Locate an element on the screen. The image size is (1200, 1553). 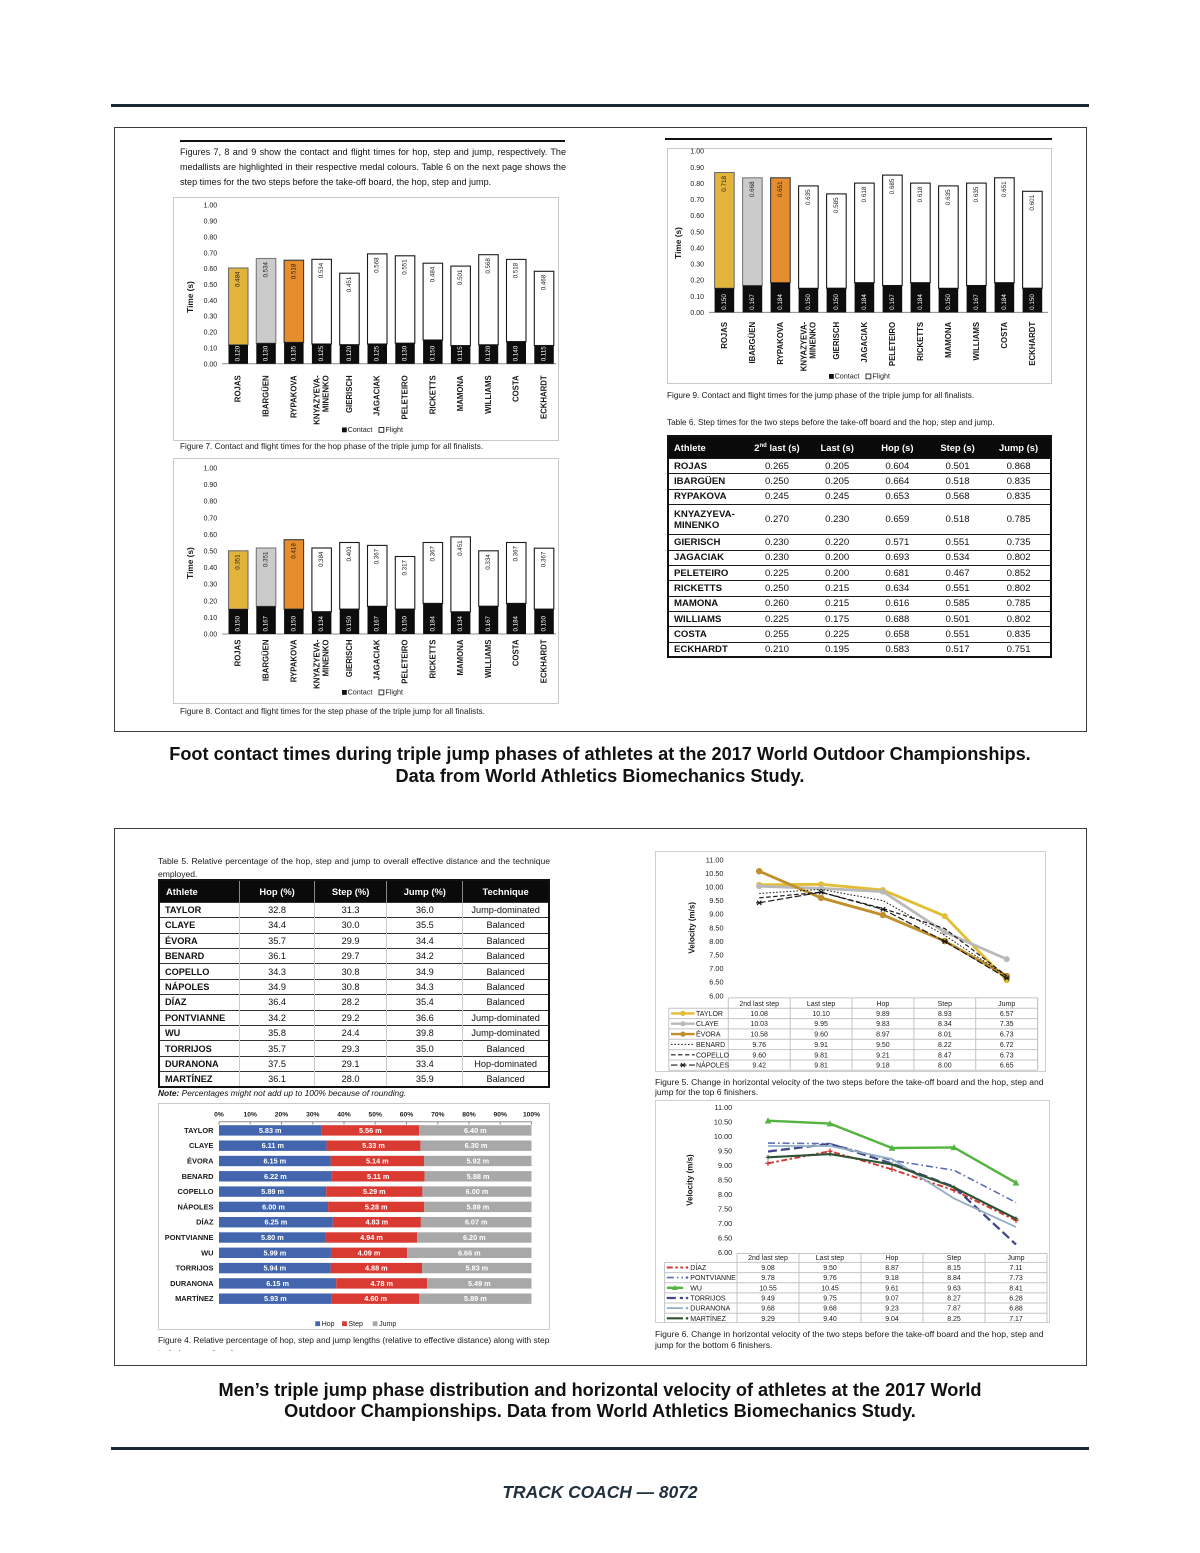
svg-text: Last step is located at coordinates (830, 1258).